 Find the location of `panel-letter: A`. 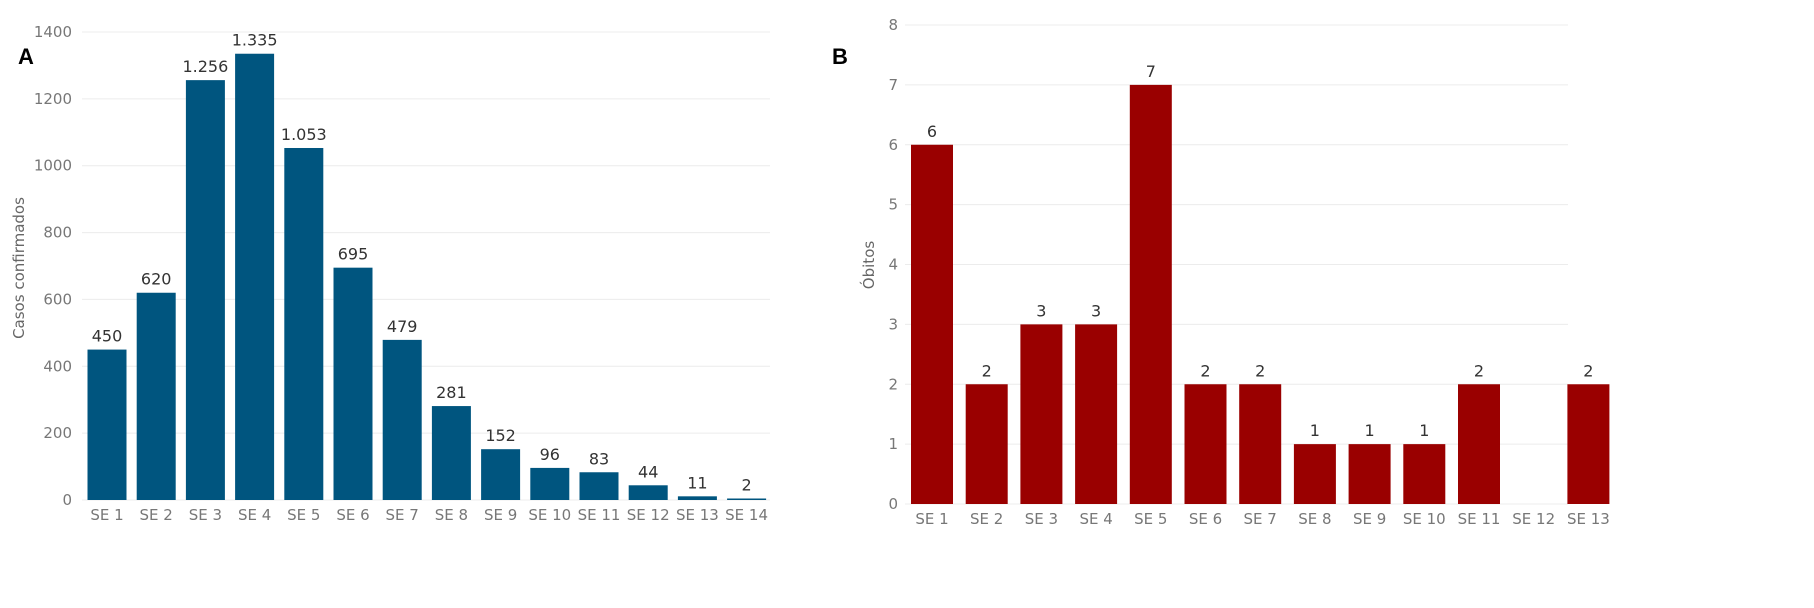

panel-letter: A is located at coordinates (26, 56).